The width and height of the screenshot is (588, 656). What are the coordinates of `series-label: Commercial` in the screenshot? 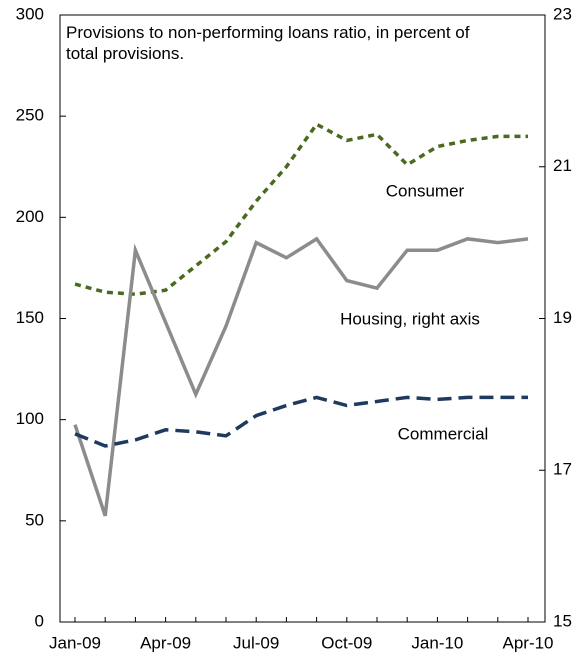 It's located at (443, 433).